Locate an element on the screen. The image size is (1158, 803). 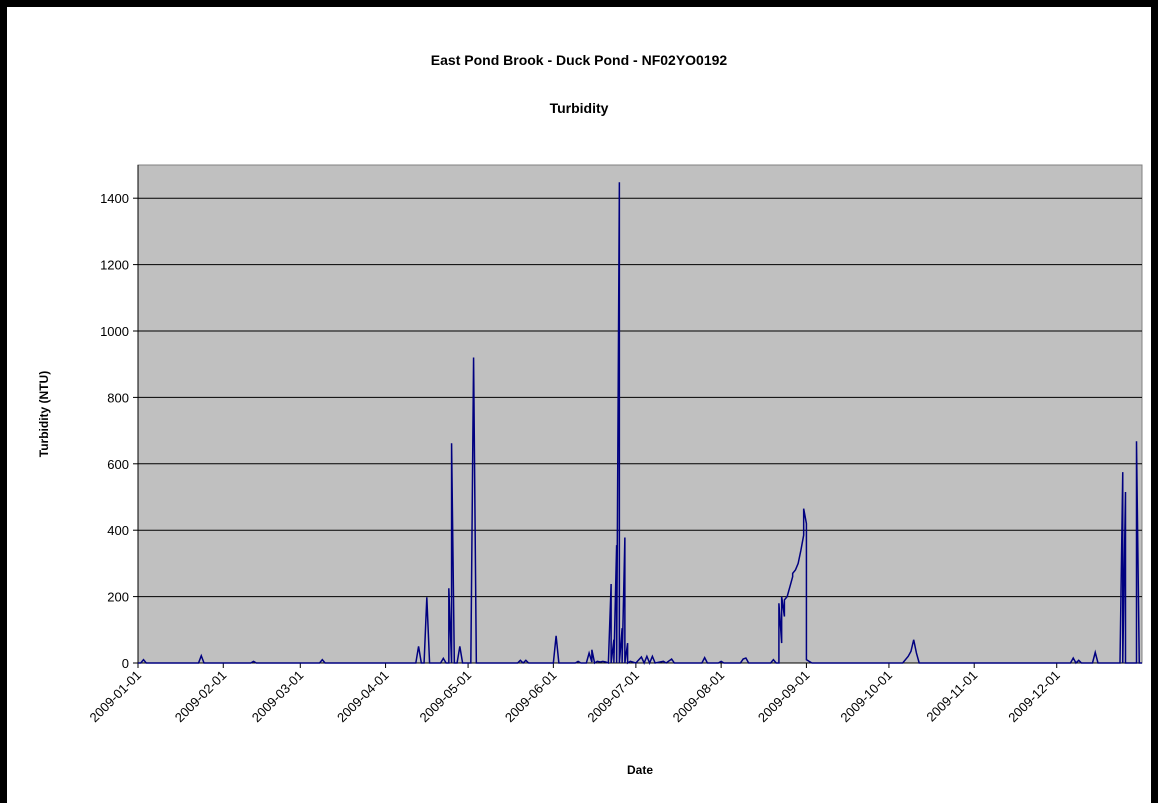
x-tick-label: 2009-05-01 is located at coordinates (446, 697).